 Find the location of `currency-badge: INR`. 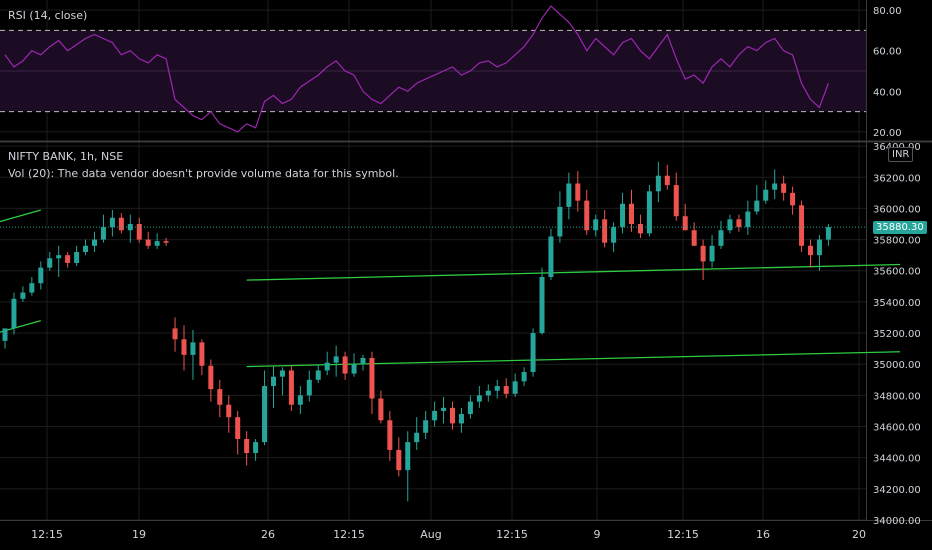

currency-badge: INR is located at coordinates (901, 154).